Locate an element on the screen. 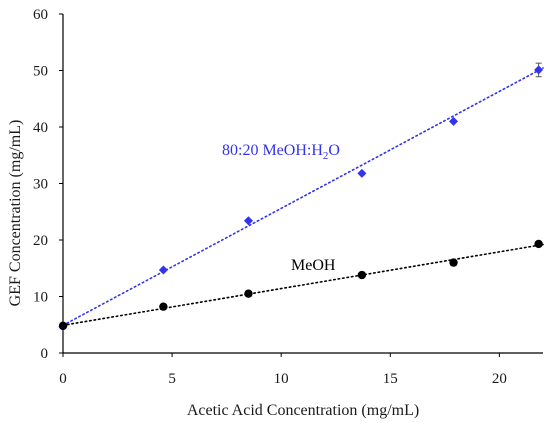 The image size is (550, 423). x-axis-title: Acetic Acid Concentration (mg/mL) is located at coordinates (303, 410).